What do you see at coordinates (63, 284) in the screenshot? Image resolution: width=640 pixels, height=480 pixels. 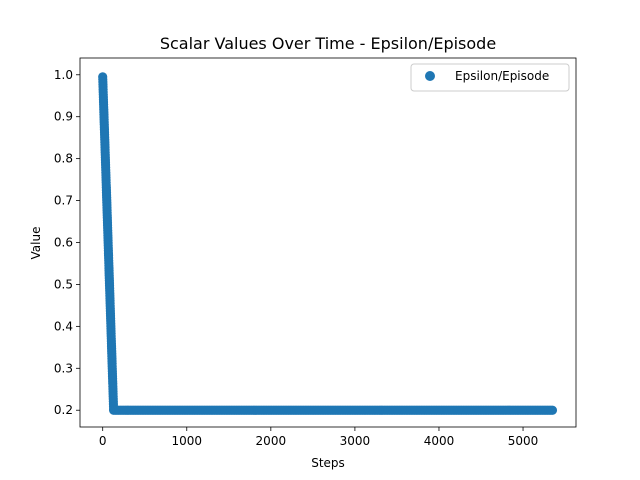 I see `y-tick-label: 0.5` at bounding box center [63, 284].